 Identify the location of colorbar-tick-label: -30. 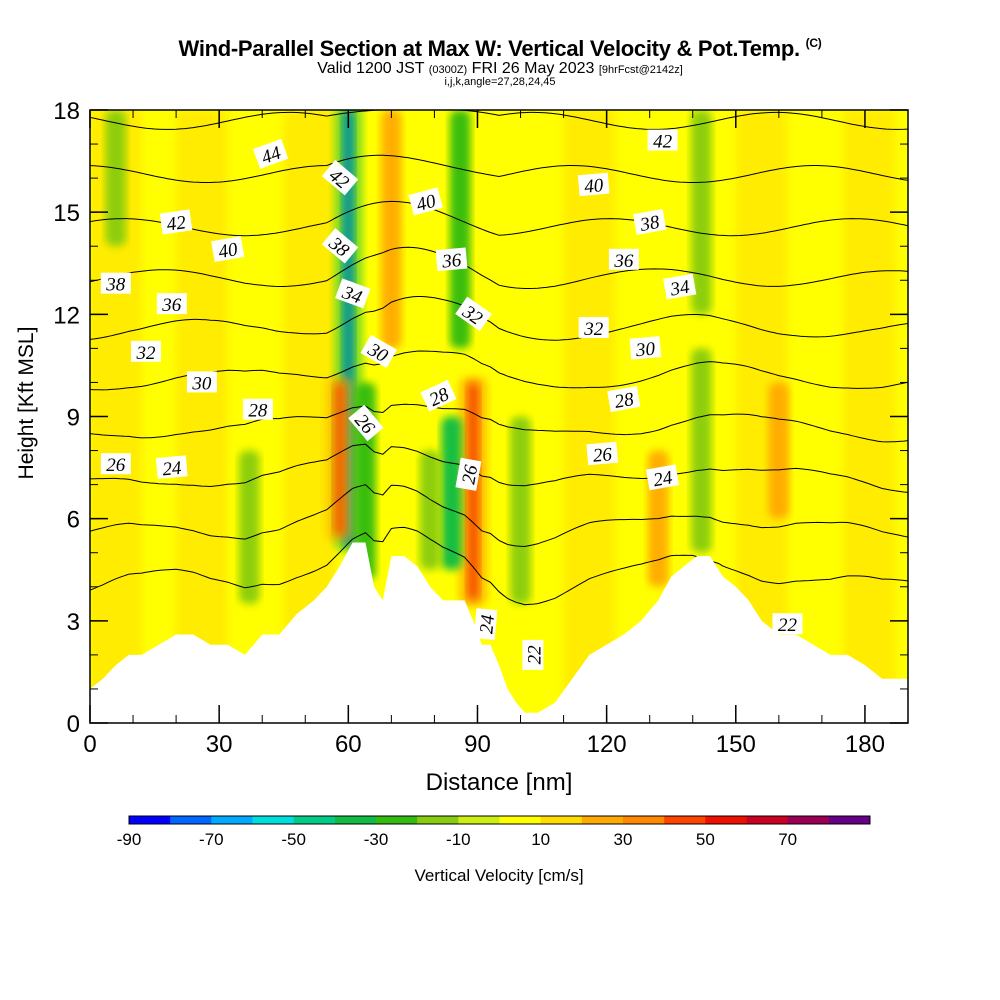
(376, 839).